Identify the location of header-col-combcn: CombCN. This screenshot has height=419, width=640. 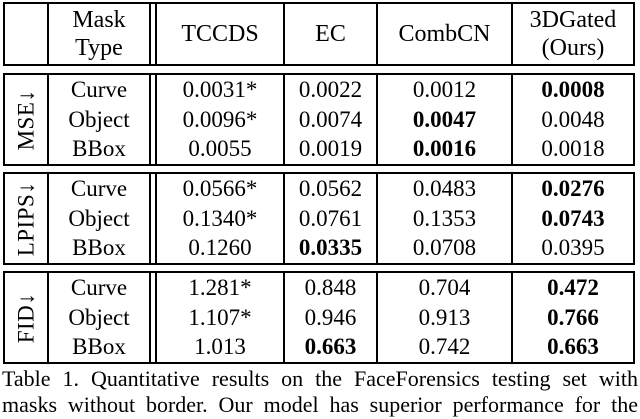
(445, 34).